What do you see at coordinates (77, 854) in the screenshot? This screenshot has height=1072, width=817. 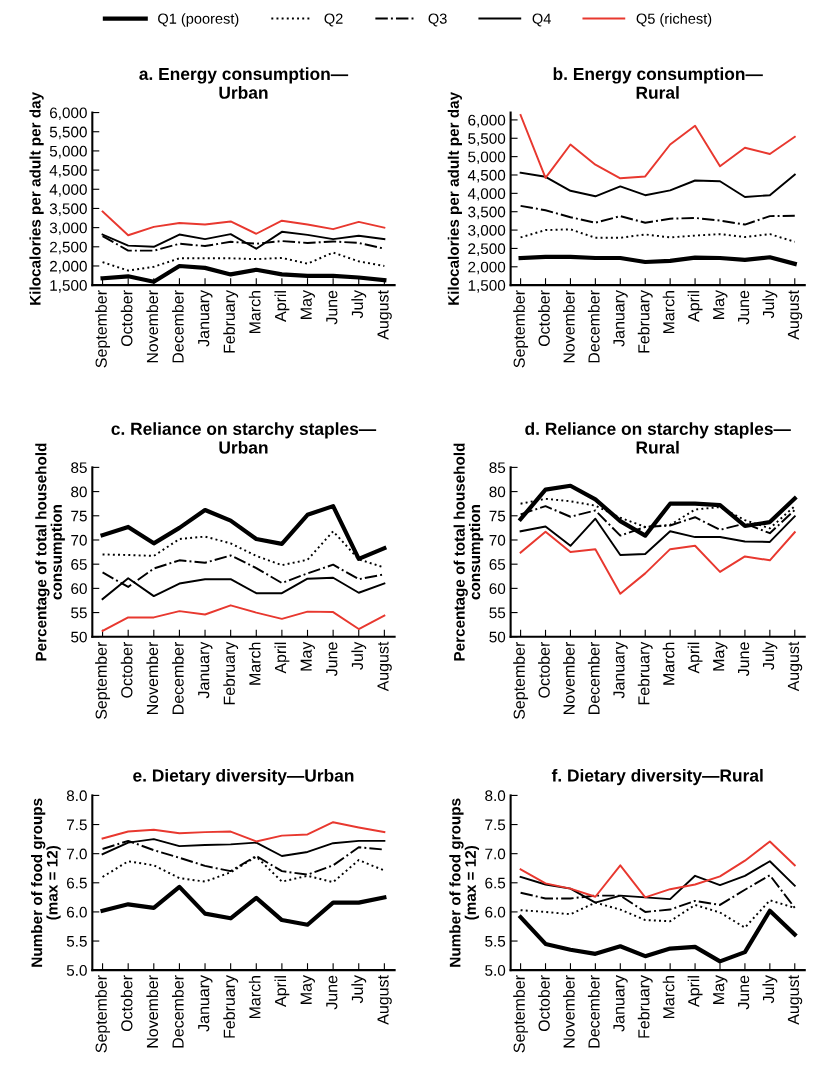 I see `y-tick-label: 7.0` at bounding box center [77, 854].